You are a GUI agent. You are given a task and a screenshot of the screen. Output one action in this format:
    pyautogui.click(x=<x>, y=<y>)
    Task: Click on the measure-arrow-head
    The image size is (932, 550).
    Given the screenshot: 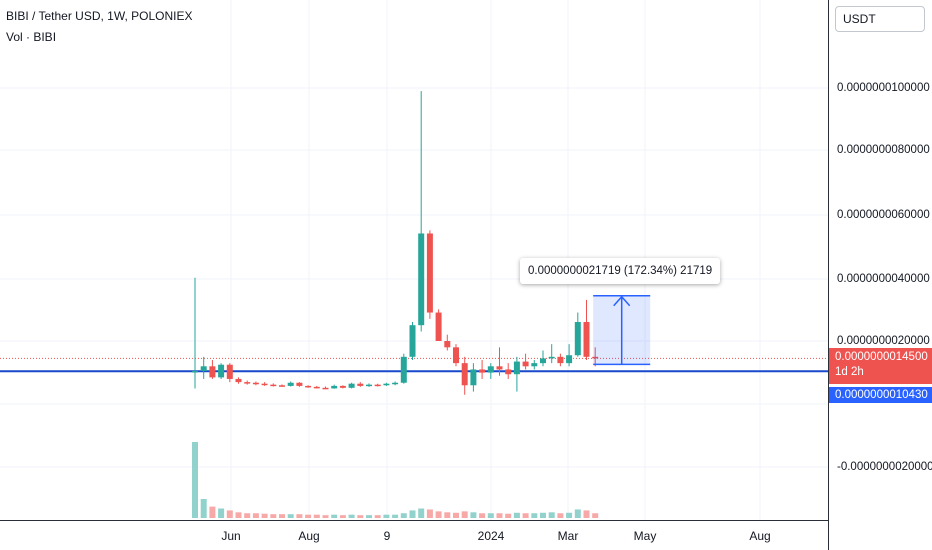 What is the action you would take?
    pyautogui.click(x=622, y=301)
    